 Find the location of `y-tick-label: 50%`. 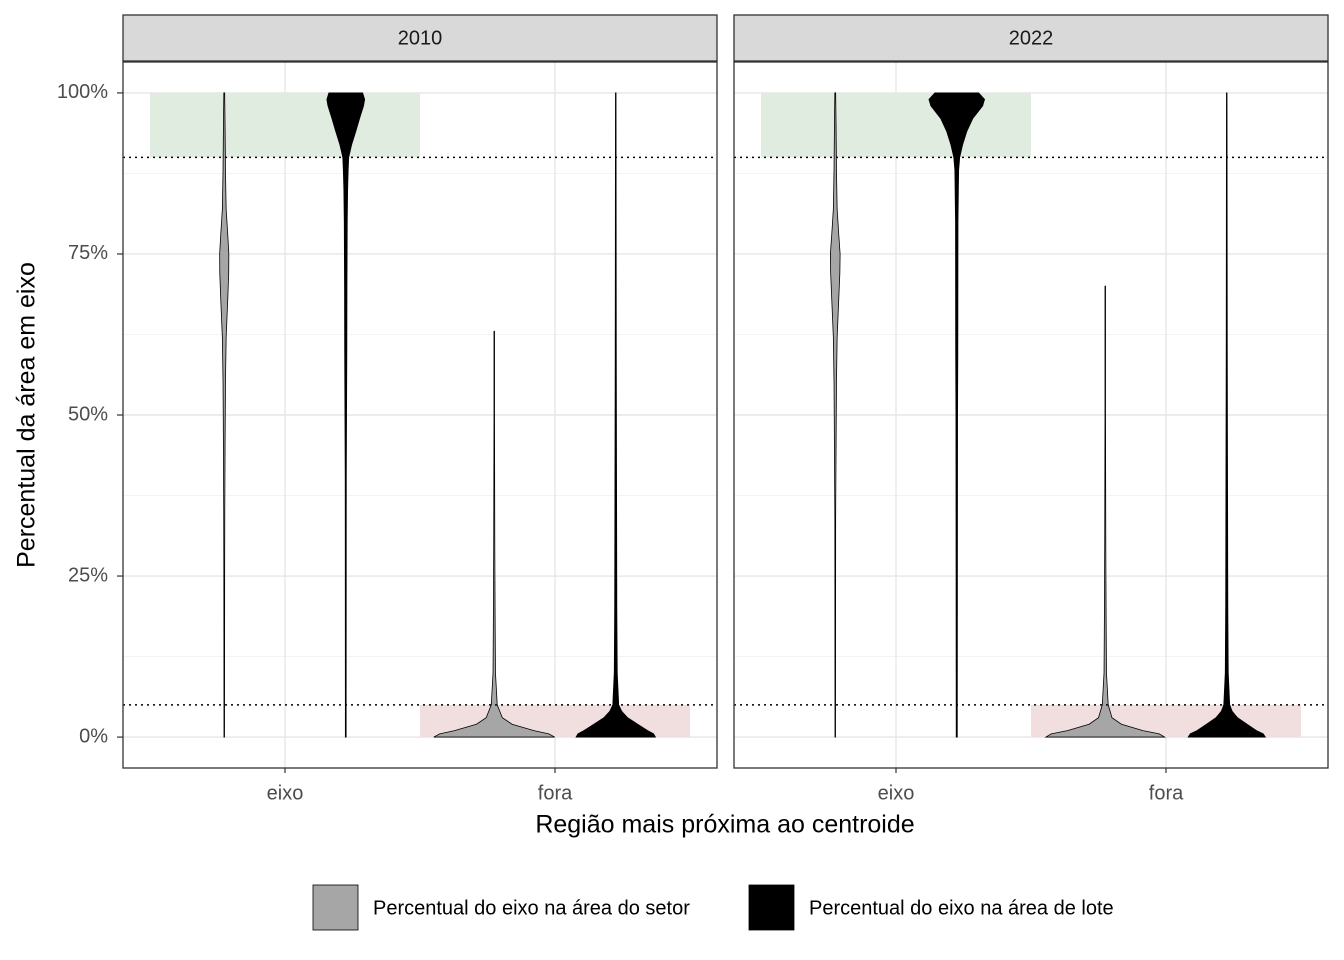

y-tick-label: 50% is located at coordinates (88, 414).